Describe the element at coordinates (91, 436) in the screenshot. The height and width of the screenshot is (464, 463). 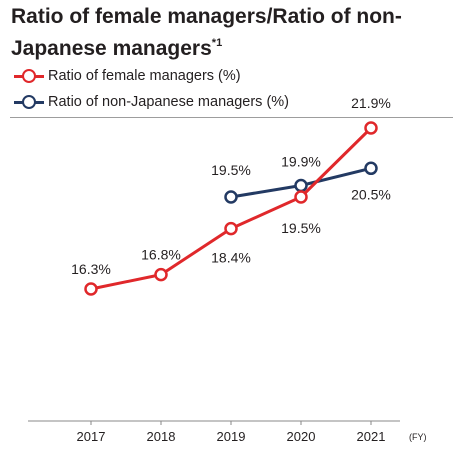
I see `x-tick-label-2017: 2017` at that location.